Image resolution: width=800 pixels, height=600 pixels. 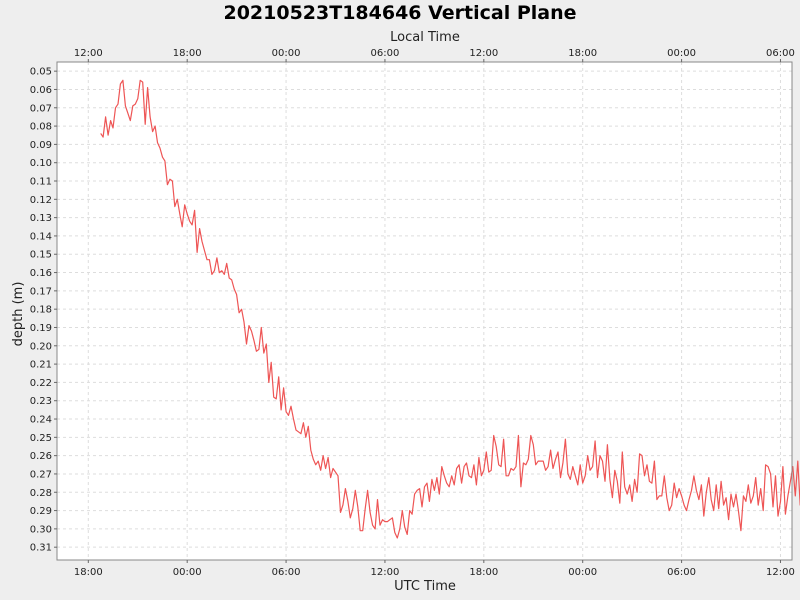 I want to click on y-tick-label: 0.21, so click(x=41, y=365).